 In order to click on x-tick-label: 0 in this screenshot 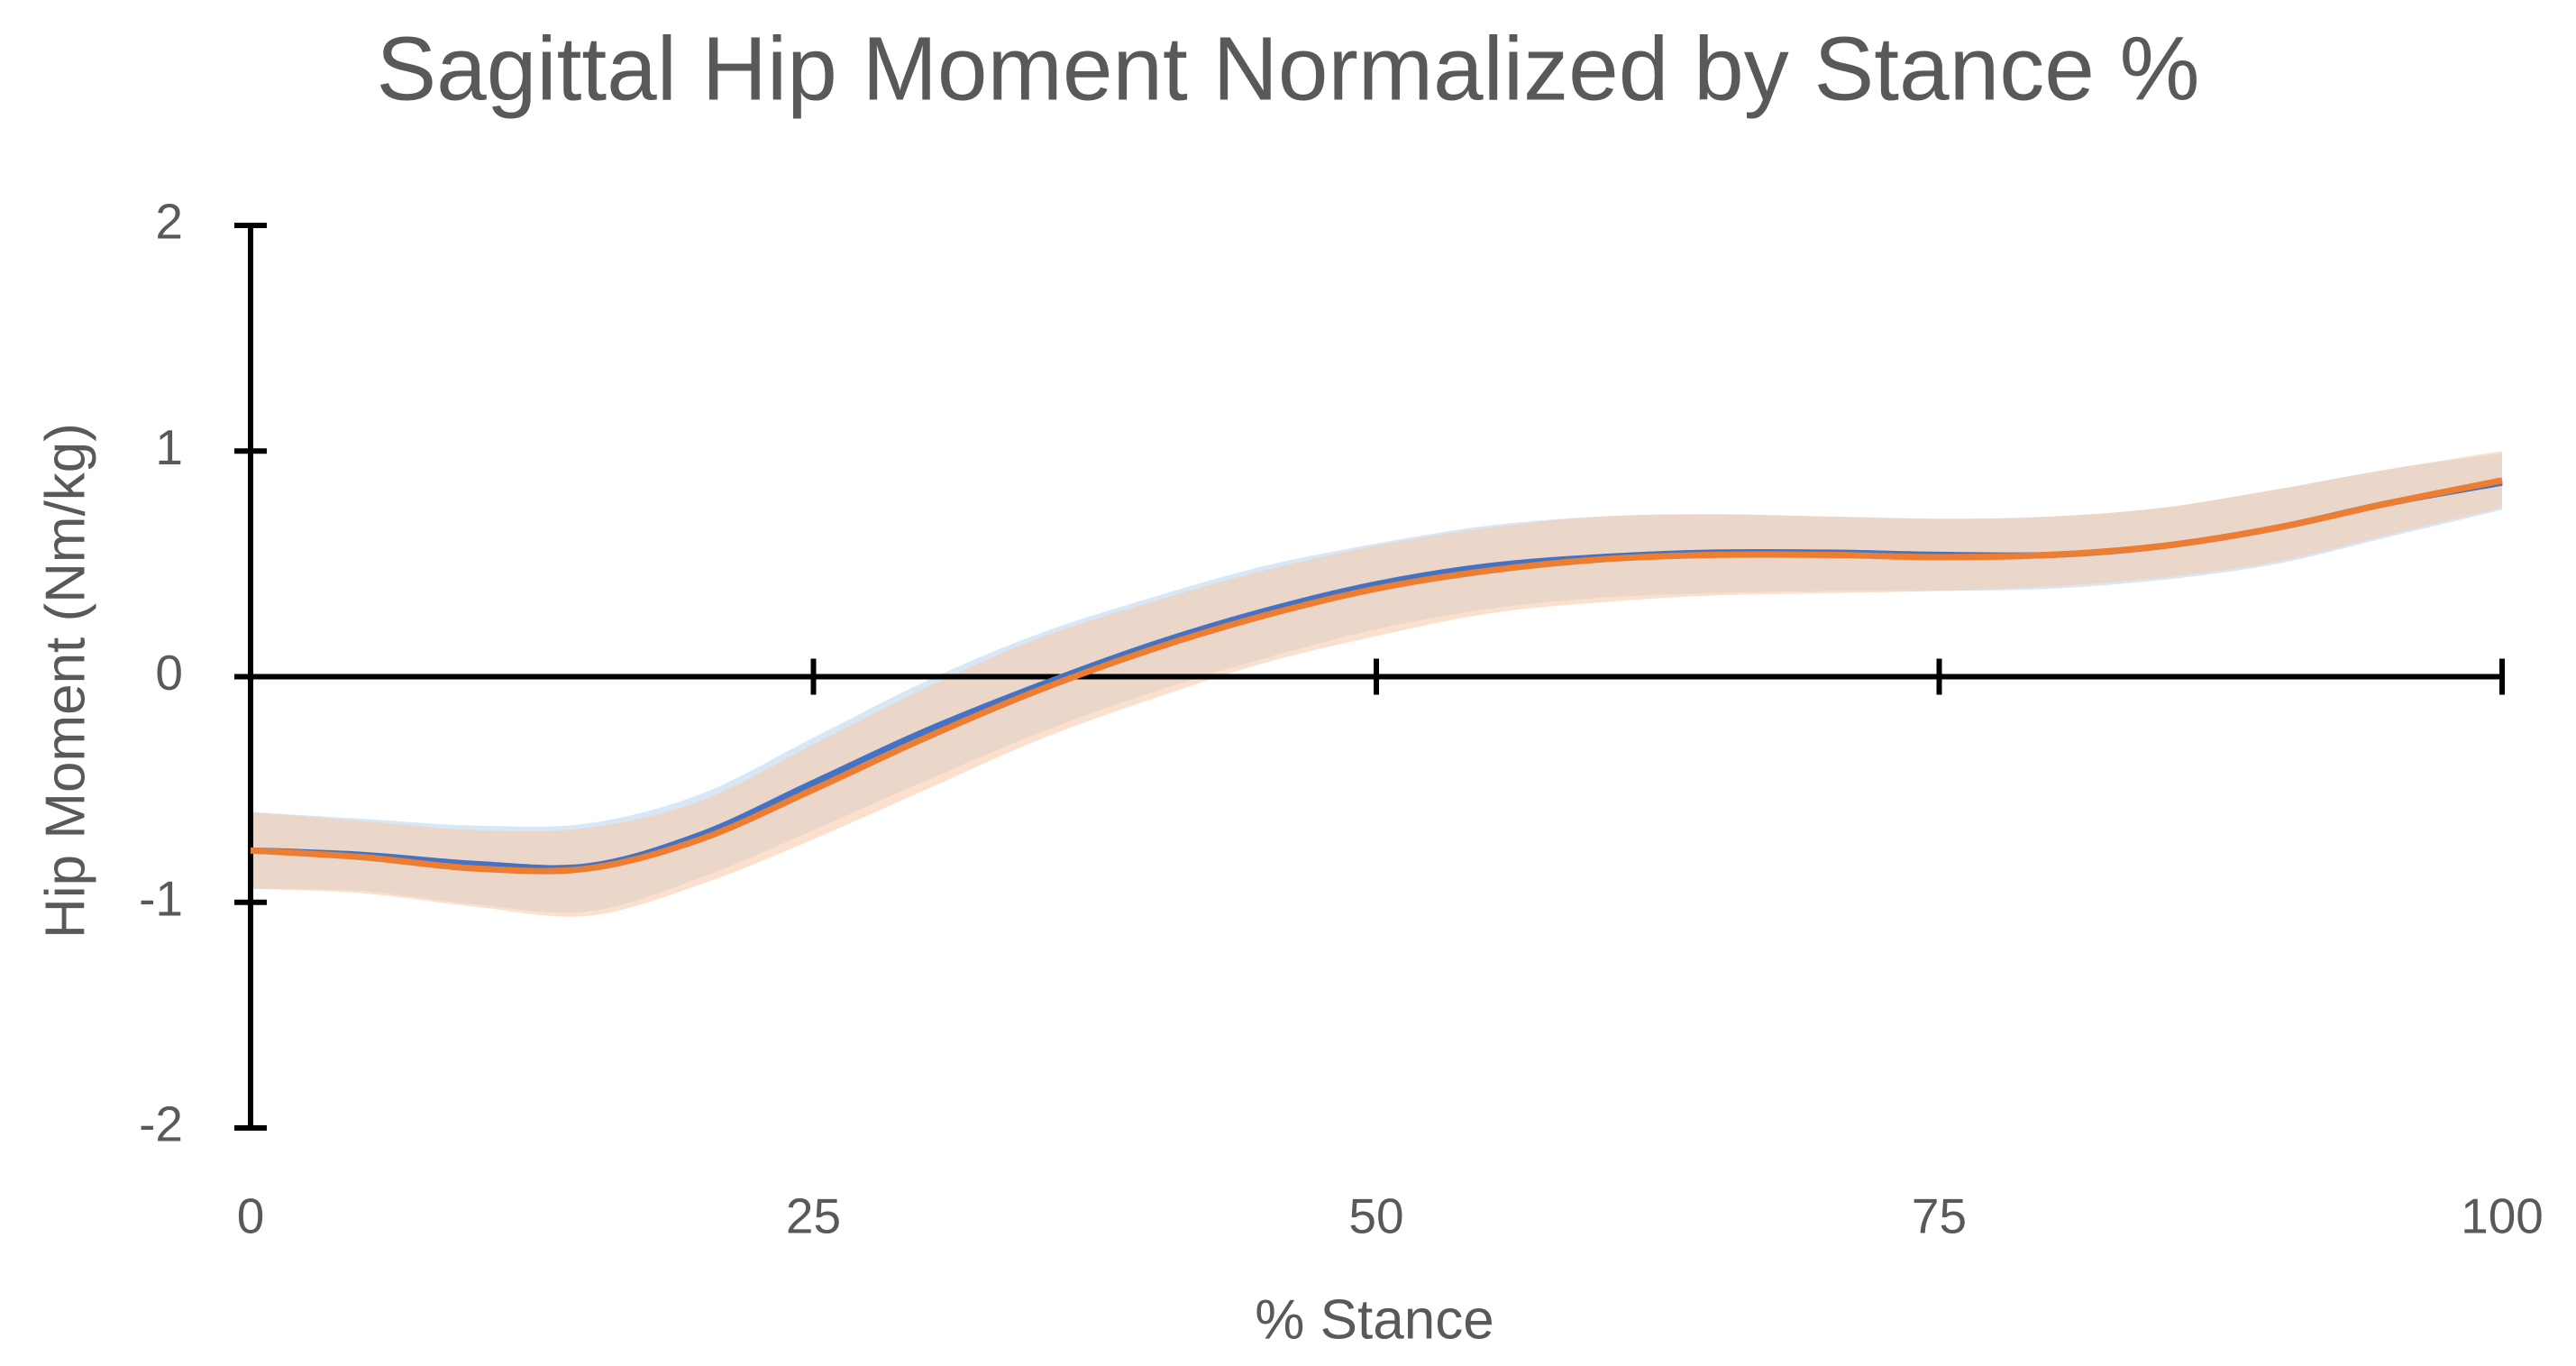, I will do `click(251, 1216)`.